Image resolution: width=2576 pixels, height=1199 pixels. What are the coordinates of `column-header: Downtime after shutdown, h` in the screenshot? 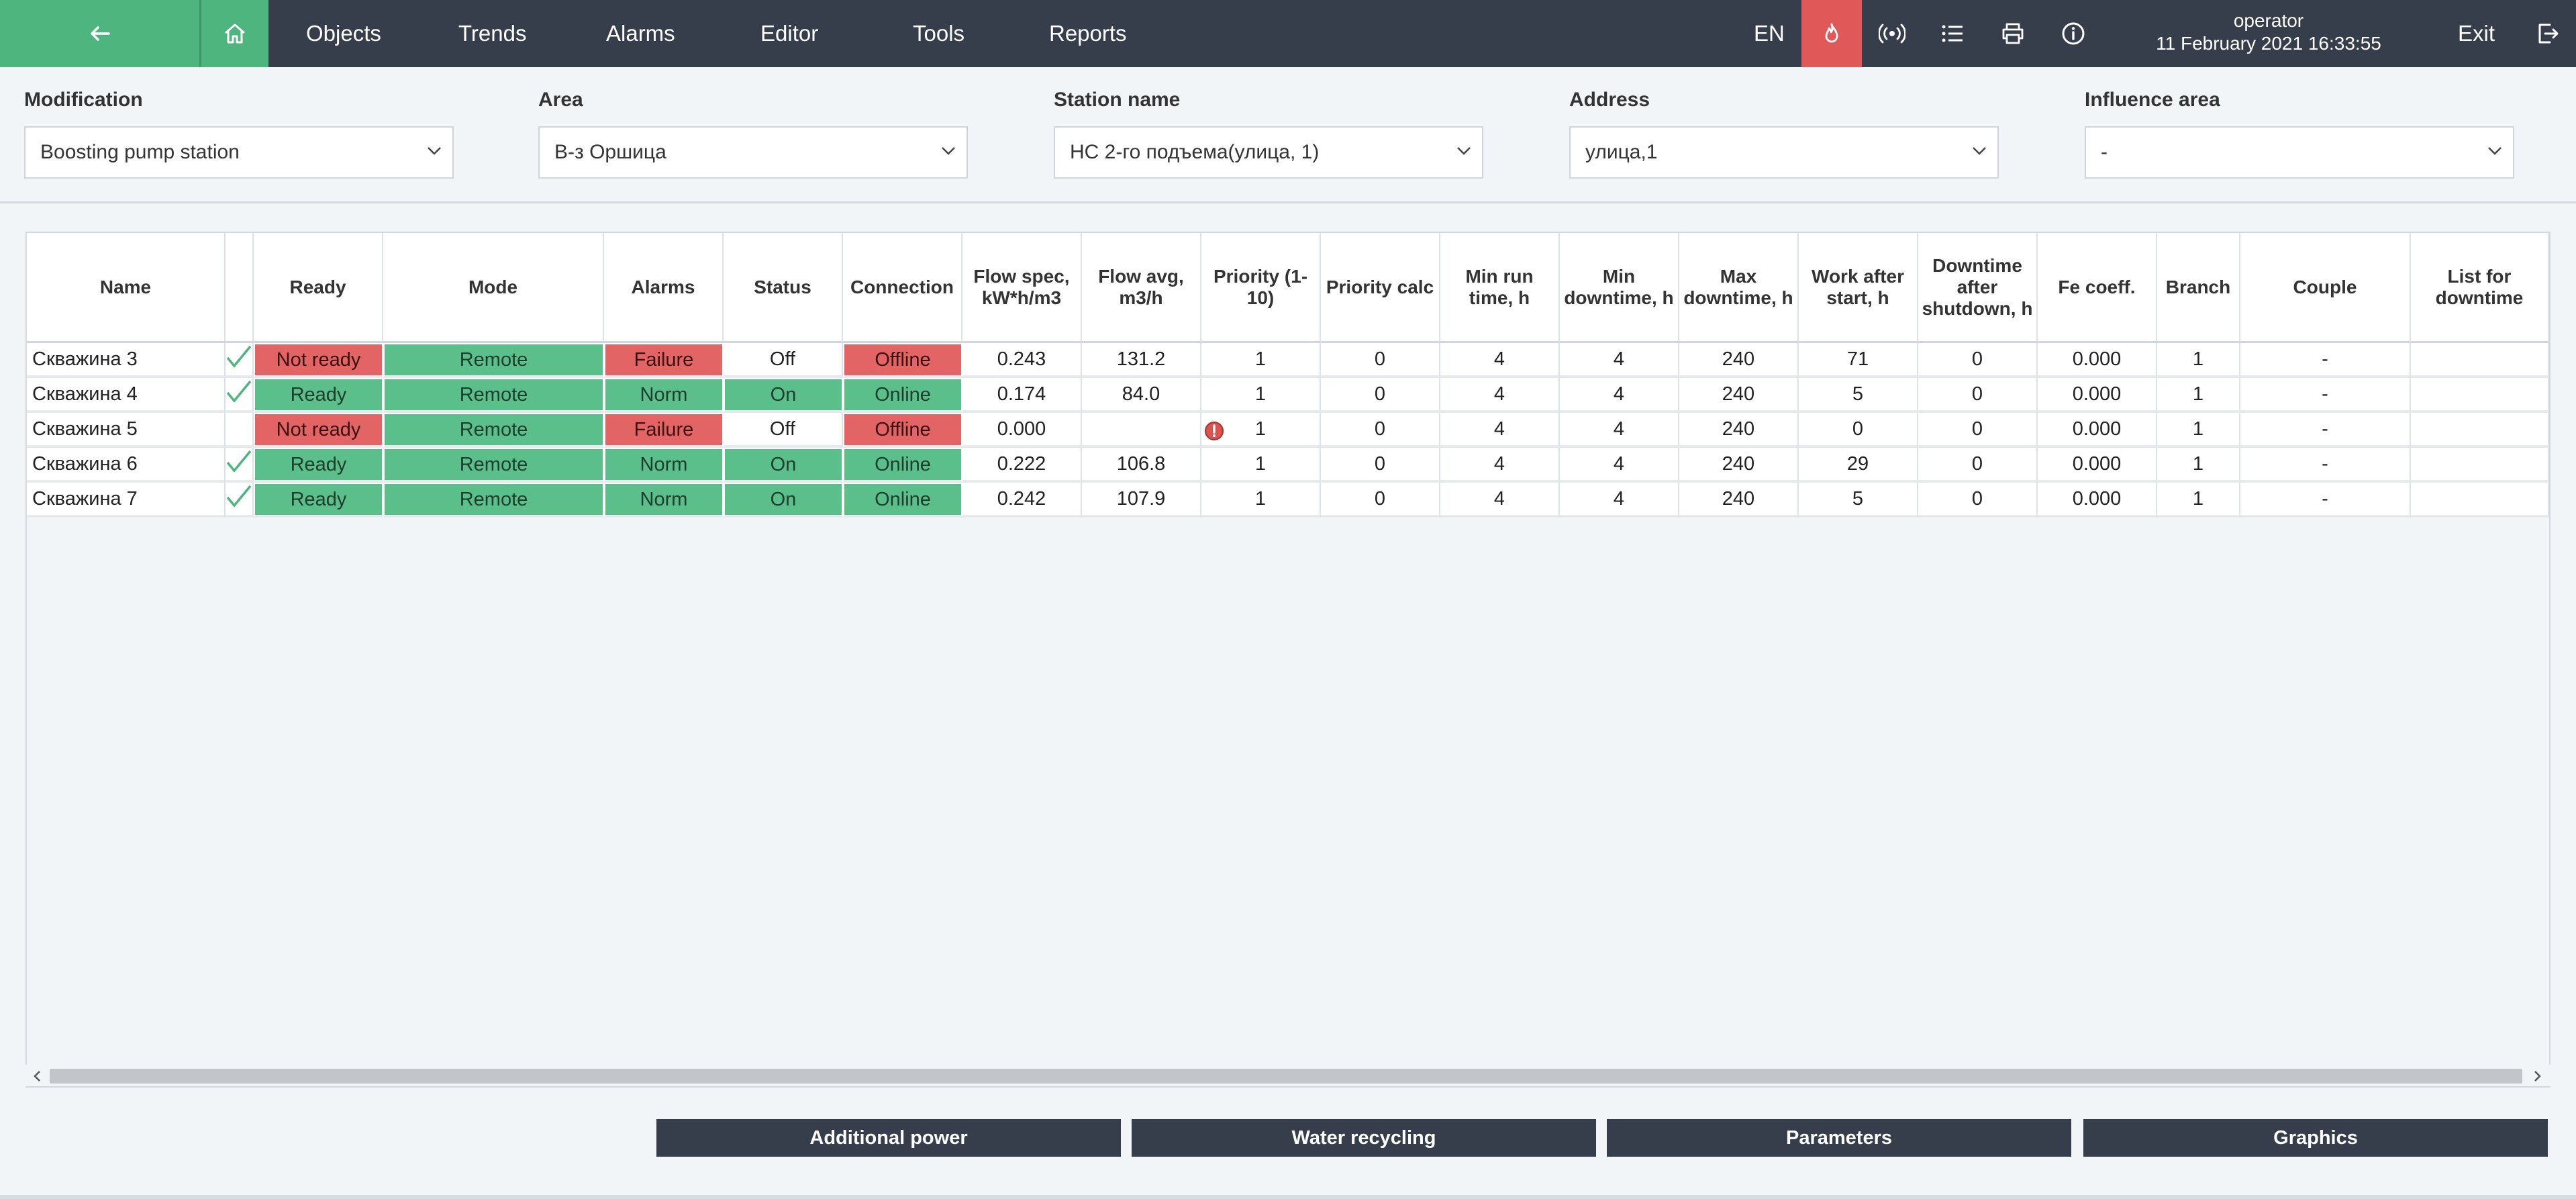 It's located at (1978, 288).